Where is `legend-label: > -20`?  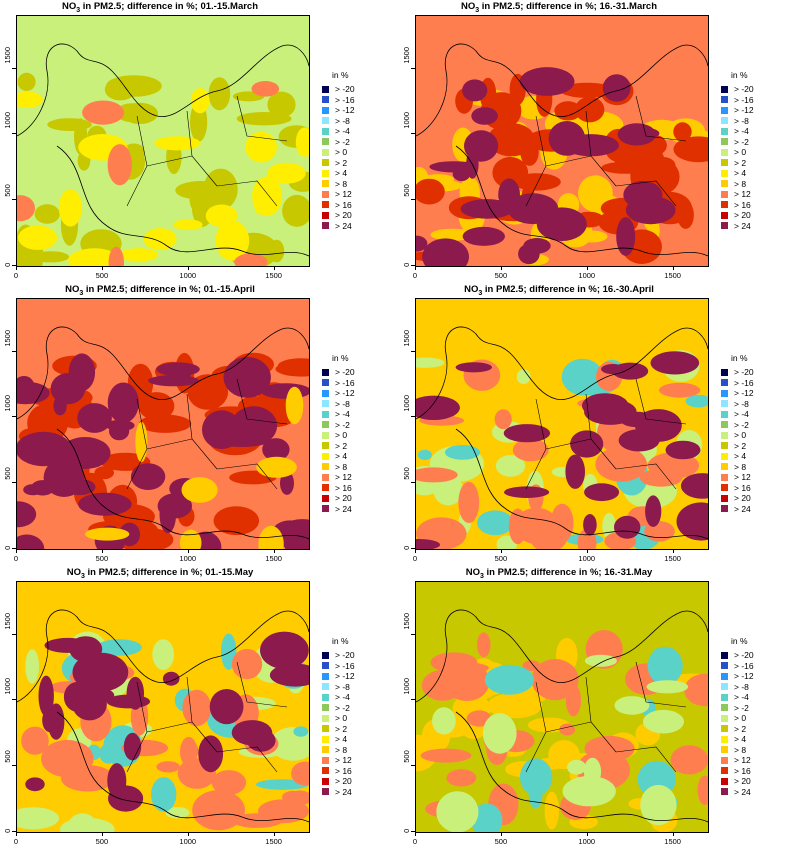 legend-label: > -20 is located at coordinates (744, 655).